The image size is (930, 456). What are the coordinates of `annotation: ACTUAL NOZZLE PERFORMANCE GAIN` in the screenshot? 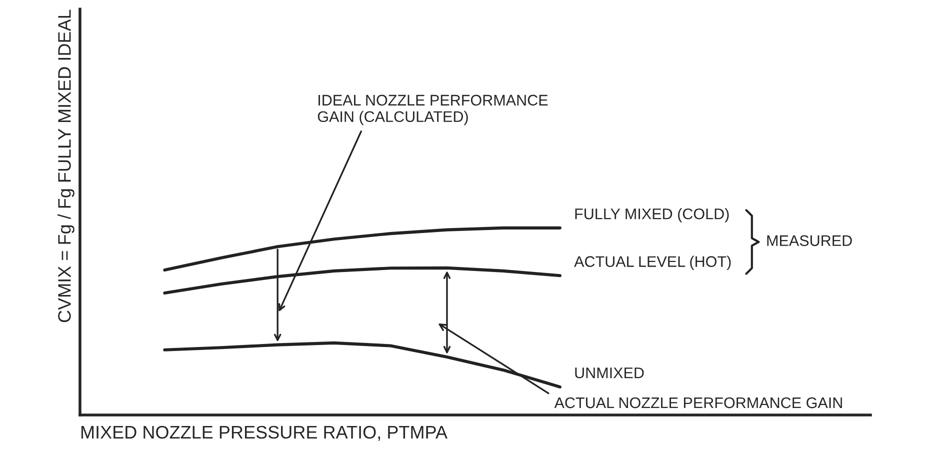 It's located at (698, 402).